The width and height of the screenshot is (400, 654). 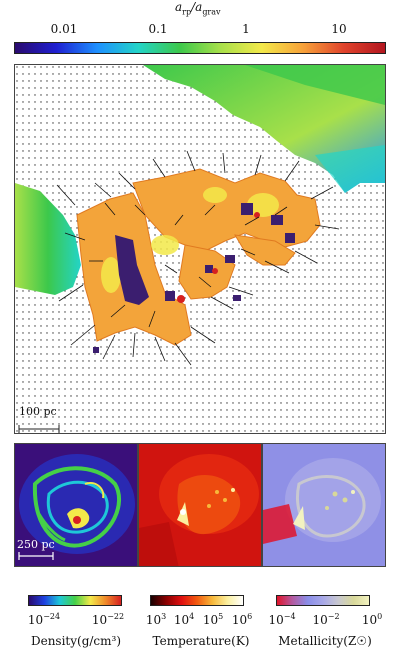 What do you see at coordinates (199, 510) in the screenshot?
I see `temperature-map` at bounding box center [199, 510].